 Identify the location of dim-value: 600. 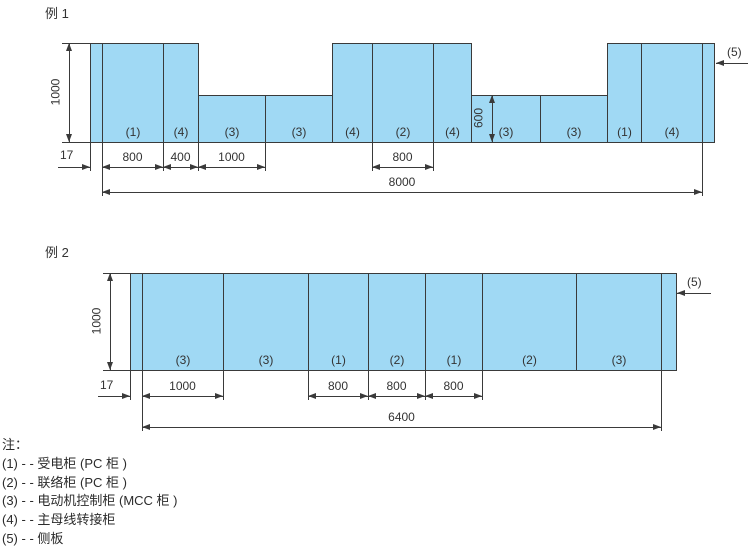
(478, 117).